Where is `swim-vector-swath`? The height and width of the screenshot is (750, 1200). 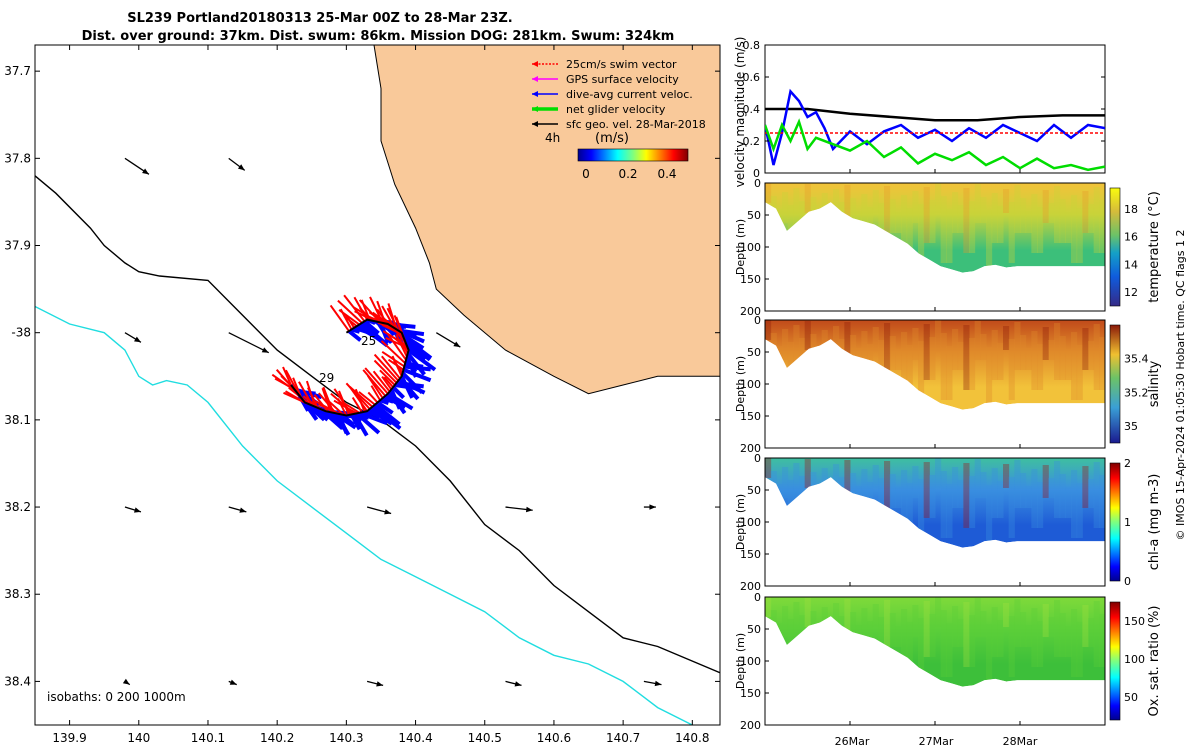 swim-vector-swath is located at coordinates (340, 355).